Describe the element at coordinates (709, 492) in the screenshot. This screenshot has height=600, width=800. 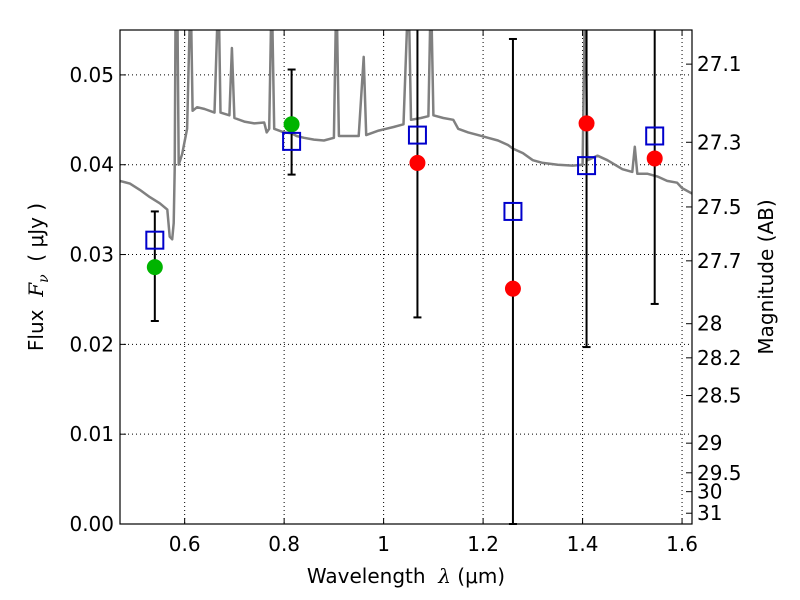
I see `y2-tick-label: 30` at that location.